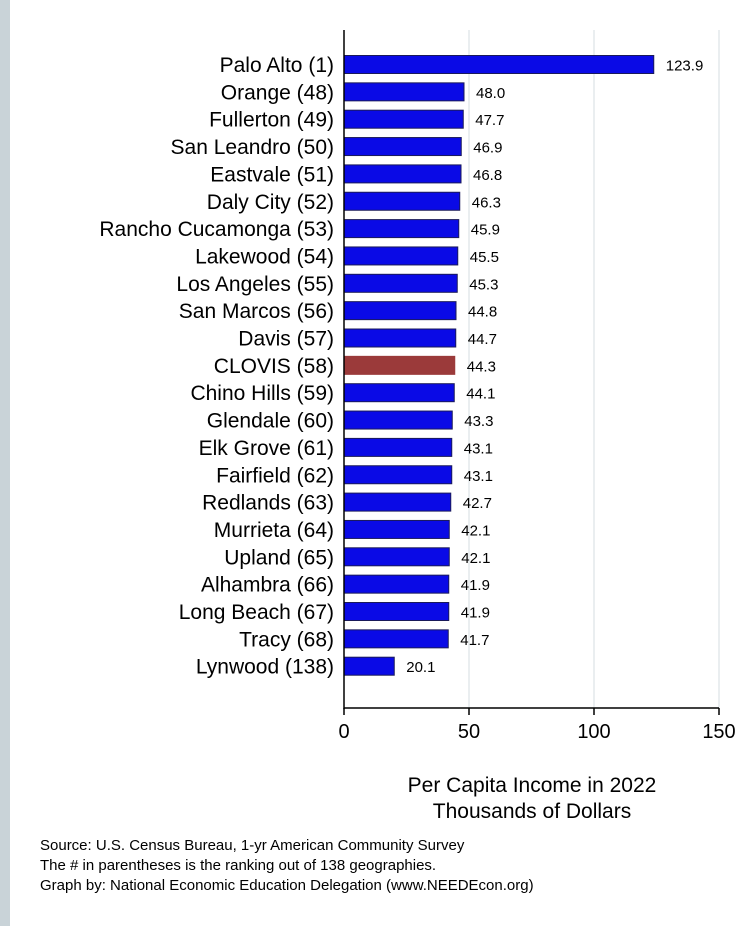 The height and width of the screenshot is (926, 737). What do you see at coordinates (277, 65) in the screenshot?
I see `category-label: Palo Alto (1)` at bounding box center [277, 65].